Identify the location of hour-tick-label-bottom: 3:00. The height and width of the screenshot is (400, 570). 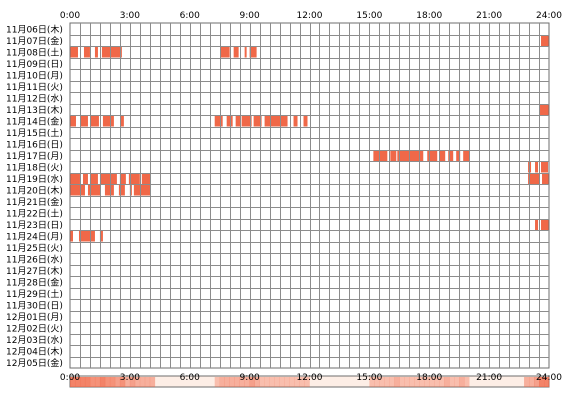
(130, 378).